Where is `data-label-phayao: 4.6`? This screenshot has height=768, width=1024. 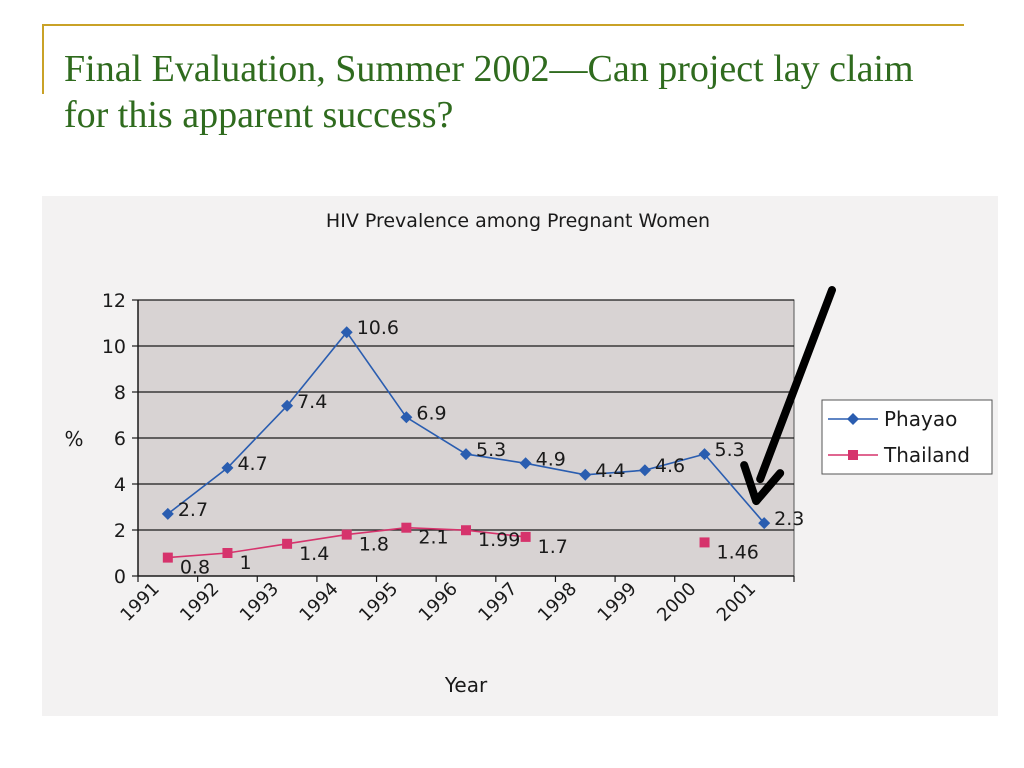 data-label-phayao: 4.6 is located at coordinates (670, 466).